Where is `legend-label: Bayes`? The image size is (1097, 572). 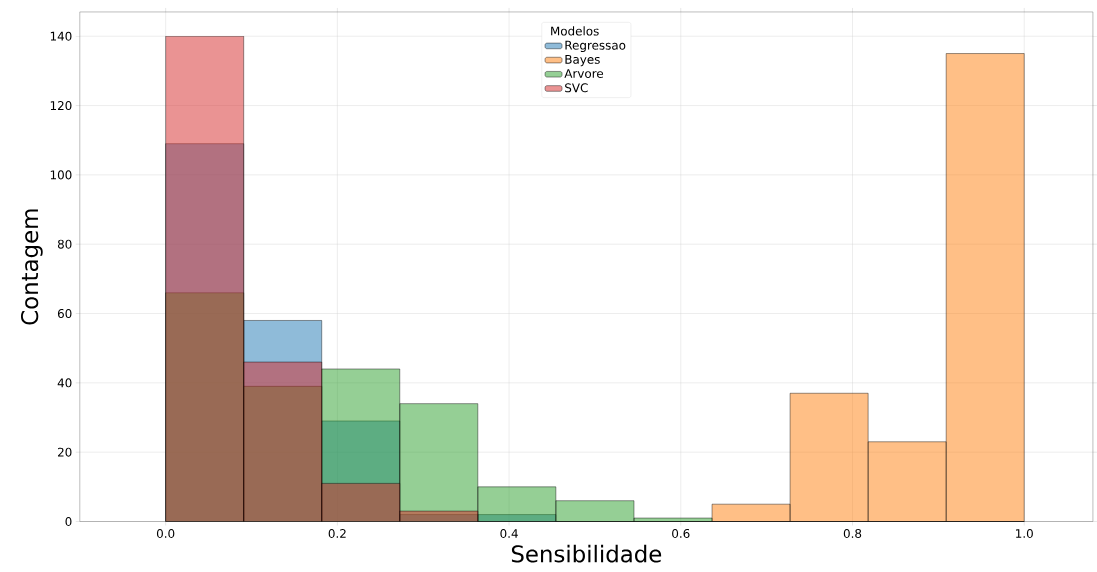
legend-label: Bayes is located at coordinates (582, 60).